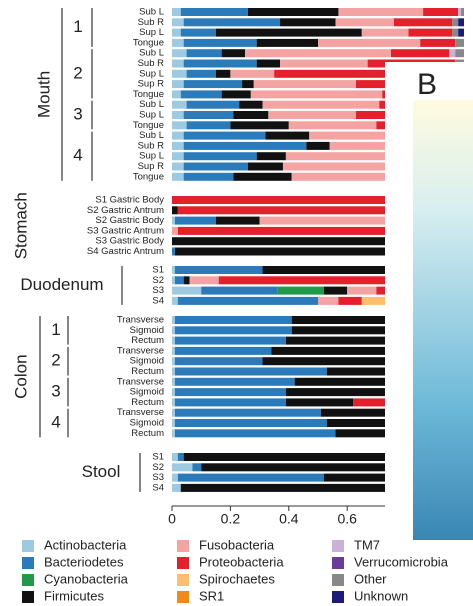 The height and width of the screenshot is (606, 473). I want to click on x-tick-label: 0.4, so click(289, 519).